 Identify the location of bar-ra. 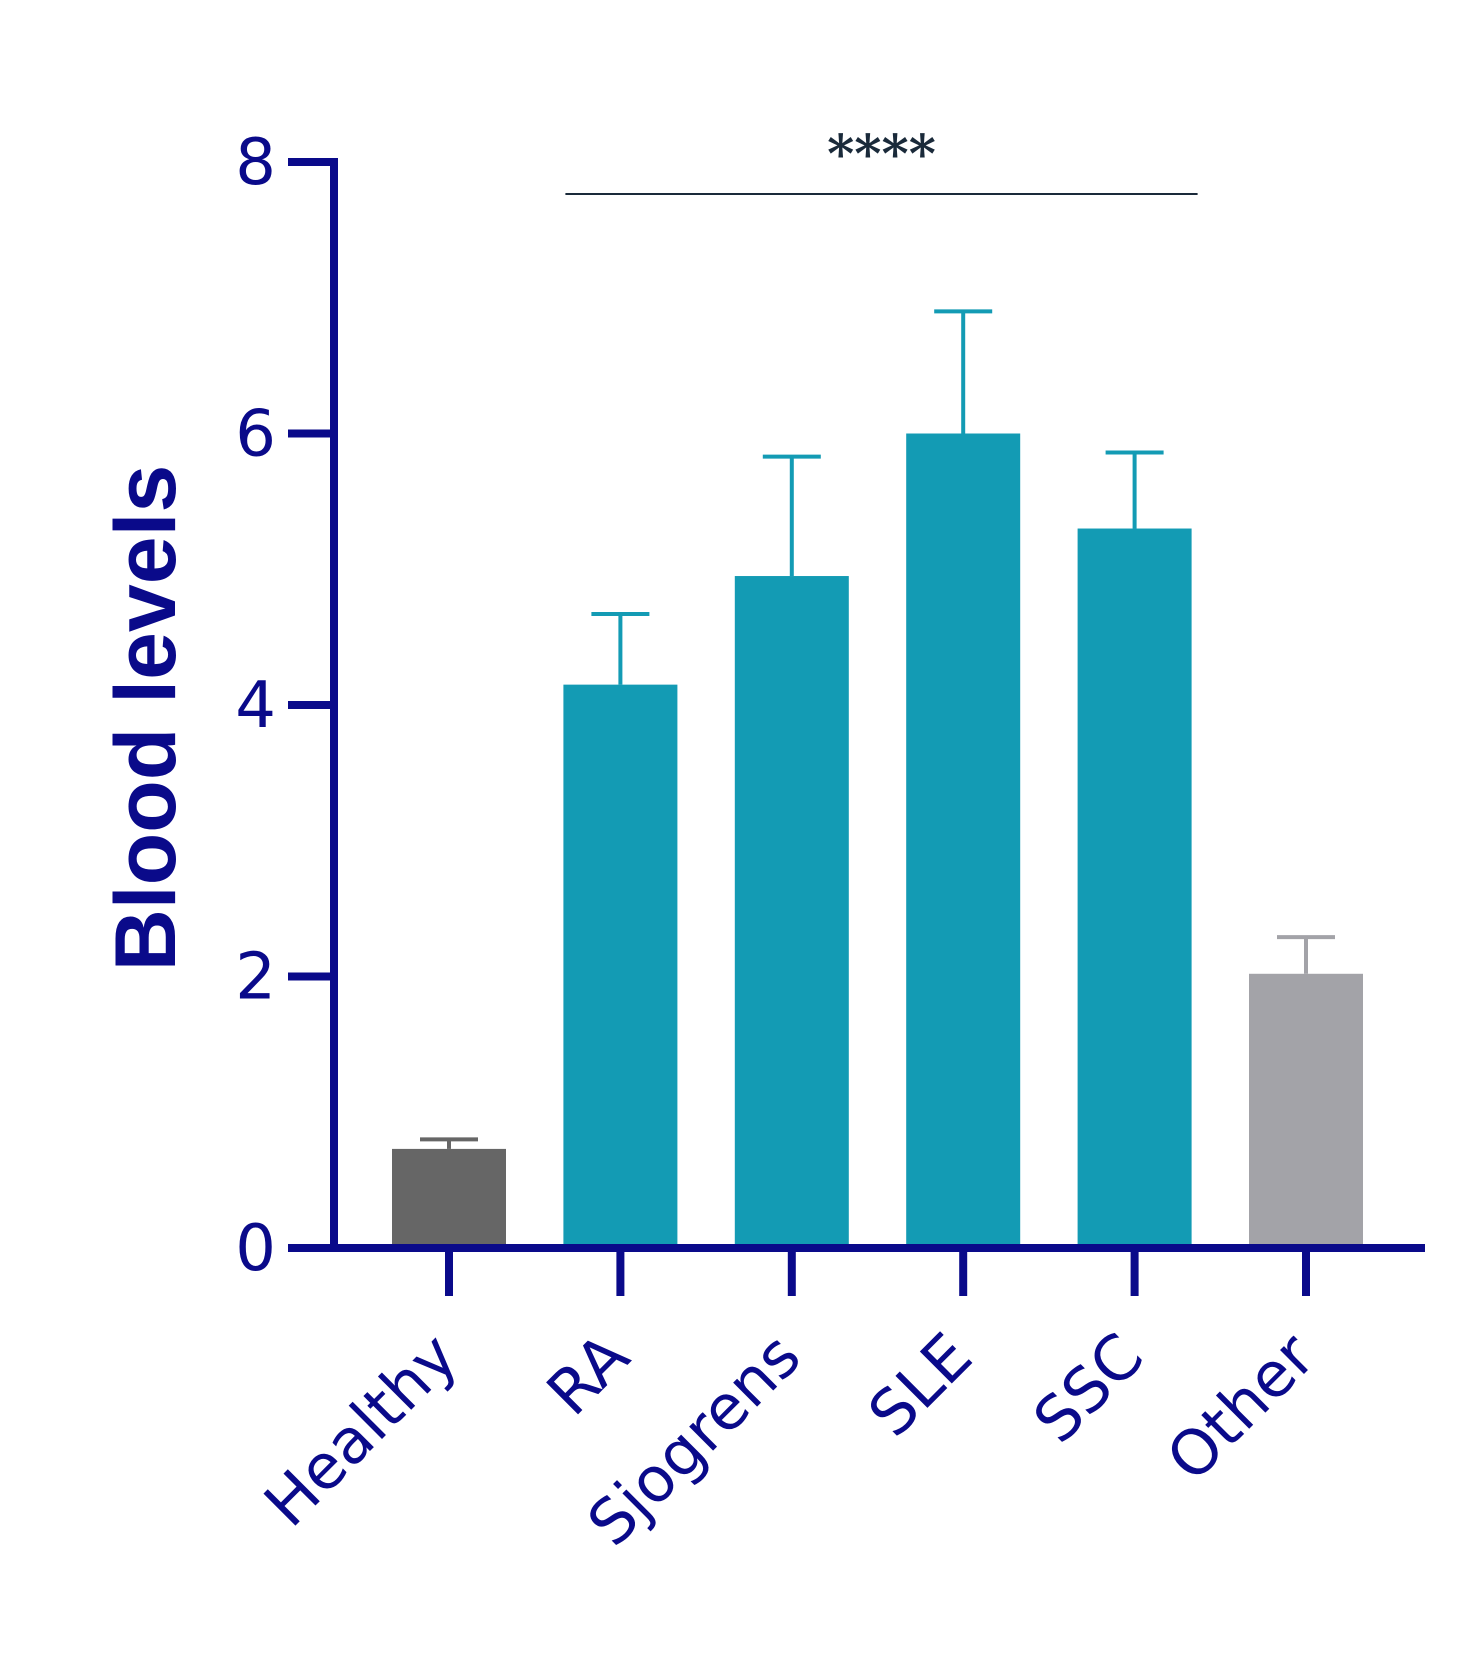
(620, 966).